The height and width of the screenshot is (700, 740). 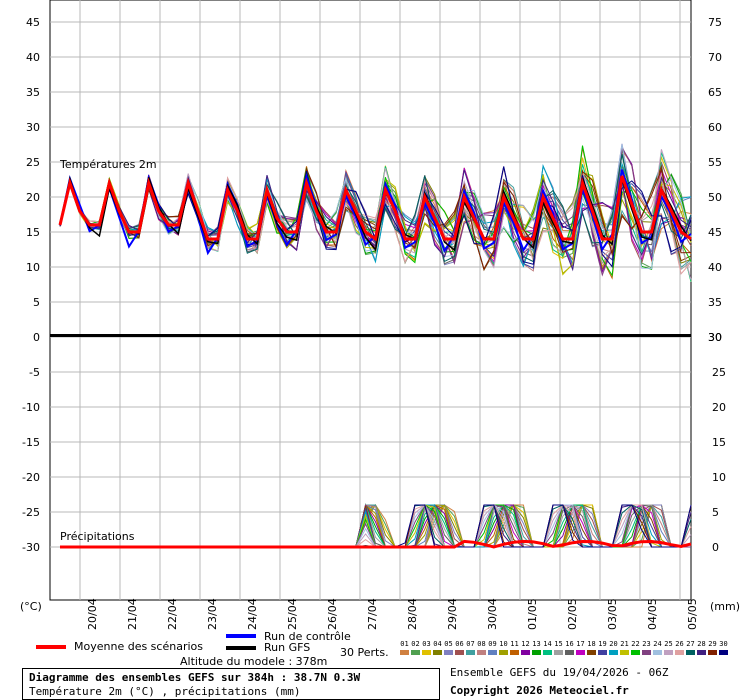 I want to click on pert-number: 29, so click(x=712, y=644).